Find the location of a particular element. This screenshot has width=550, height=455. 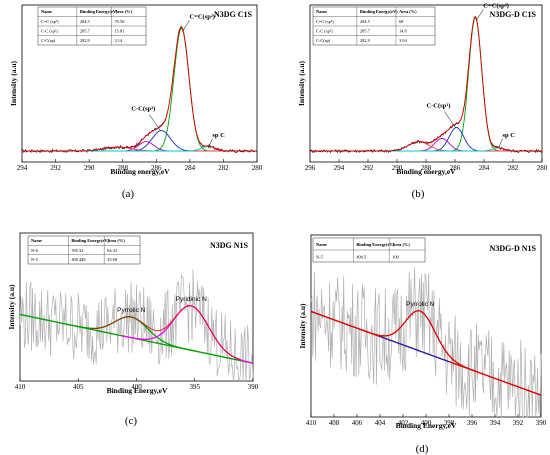

chart-title: N3DG-D C1S is located at coordinates (513, 14).